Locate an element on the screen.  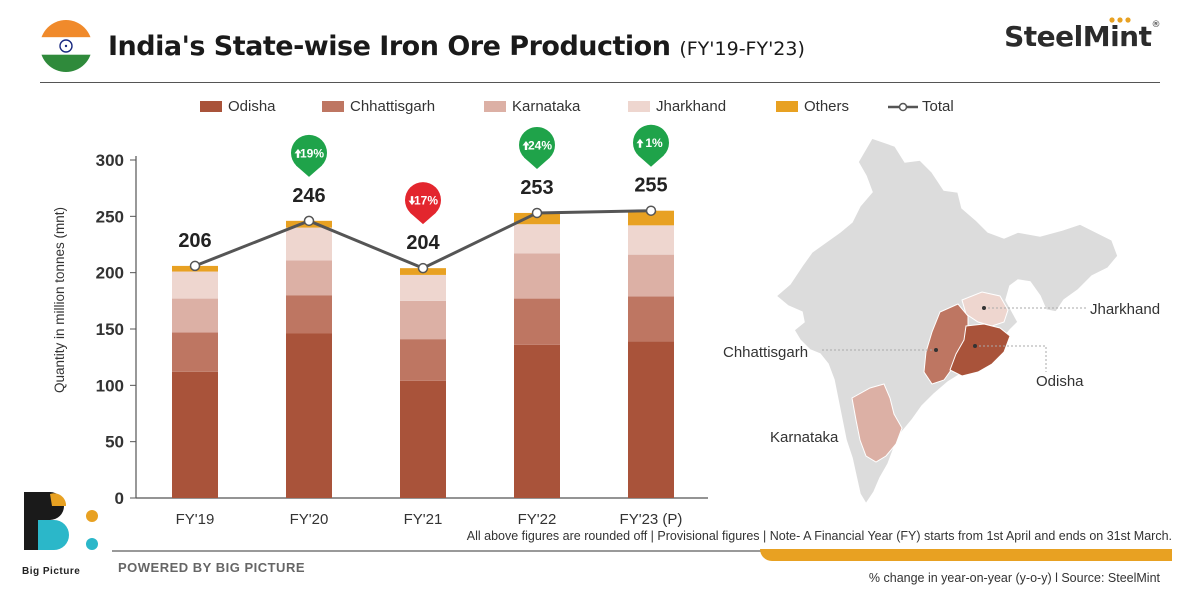
marker-jharkhand is located at coordinates (984, 308).